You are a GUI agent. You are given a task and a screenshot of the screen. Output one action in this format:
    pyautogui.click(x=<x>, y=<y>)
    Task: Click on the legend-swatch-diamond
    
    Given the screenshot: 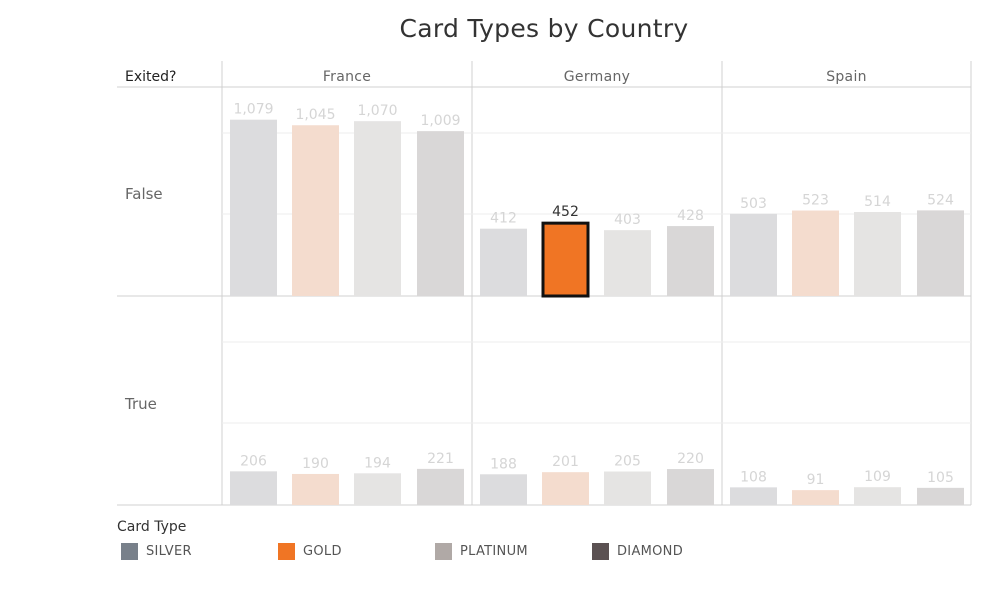 What is the action you would take?
    pyautogui.click(x=600, y=551)
    